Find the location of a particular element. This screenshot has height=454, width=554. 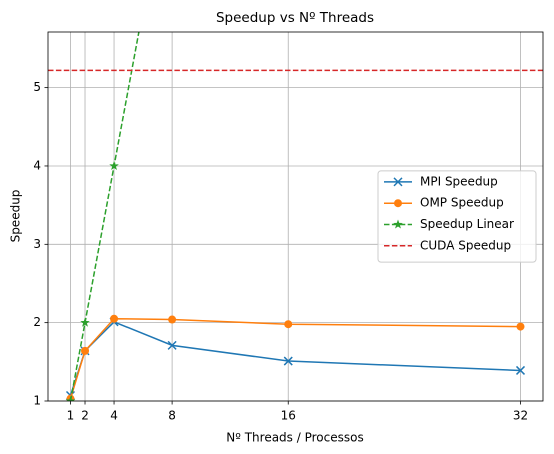

y-tick-label: 3 is located at coordinates (37, 244).